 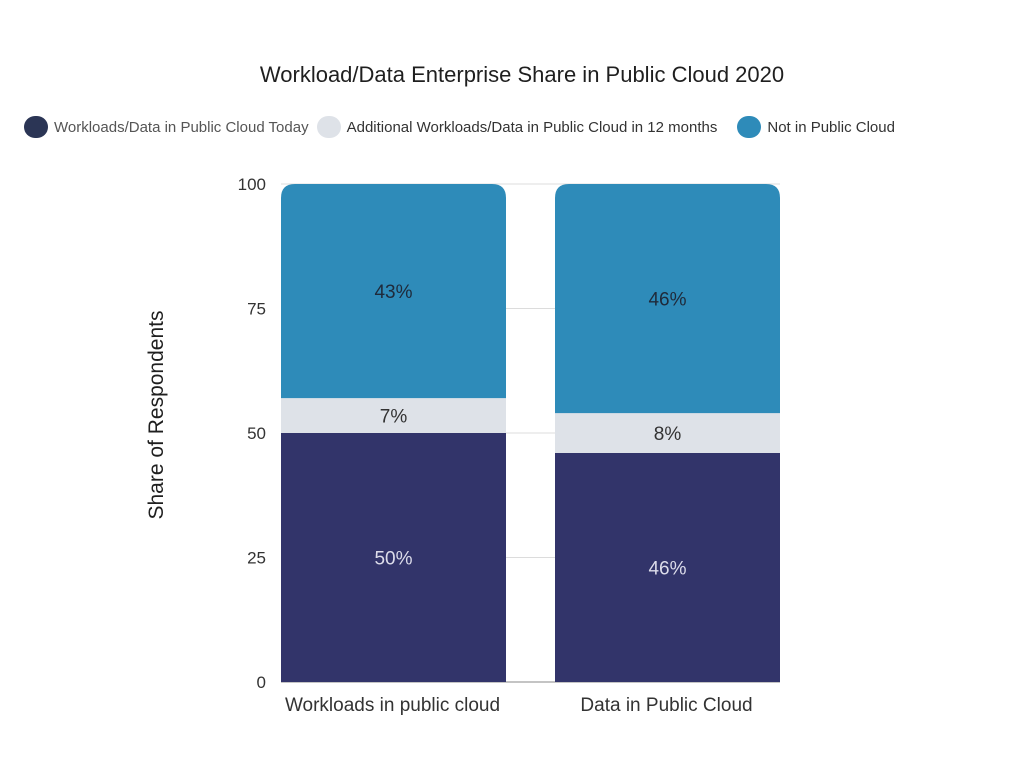 I want to click on legend-label-not-in-cloud: Not in Public Cloud, so click(x=831, y=127).